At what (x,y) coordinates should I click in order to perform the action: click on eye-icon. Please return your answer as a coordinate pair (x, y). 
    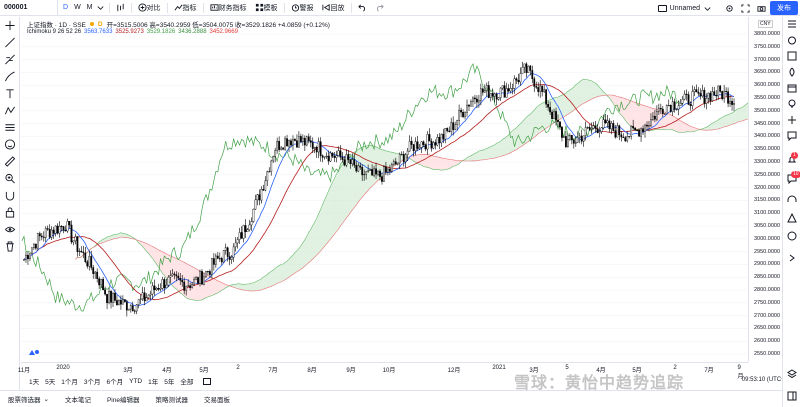
    Looking at the image, I should click on (10, 229).